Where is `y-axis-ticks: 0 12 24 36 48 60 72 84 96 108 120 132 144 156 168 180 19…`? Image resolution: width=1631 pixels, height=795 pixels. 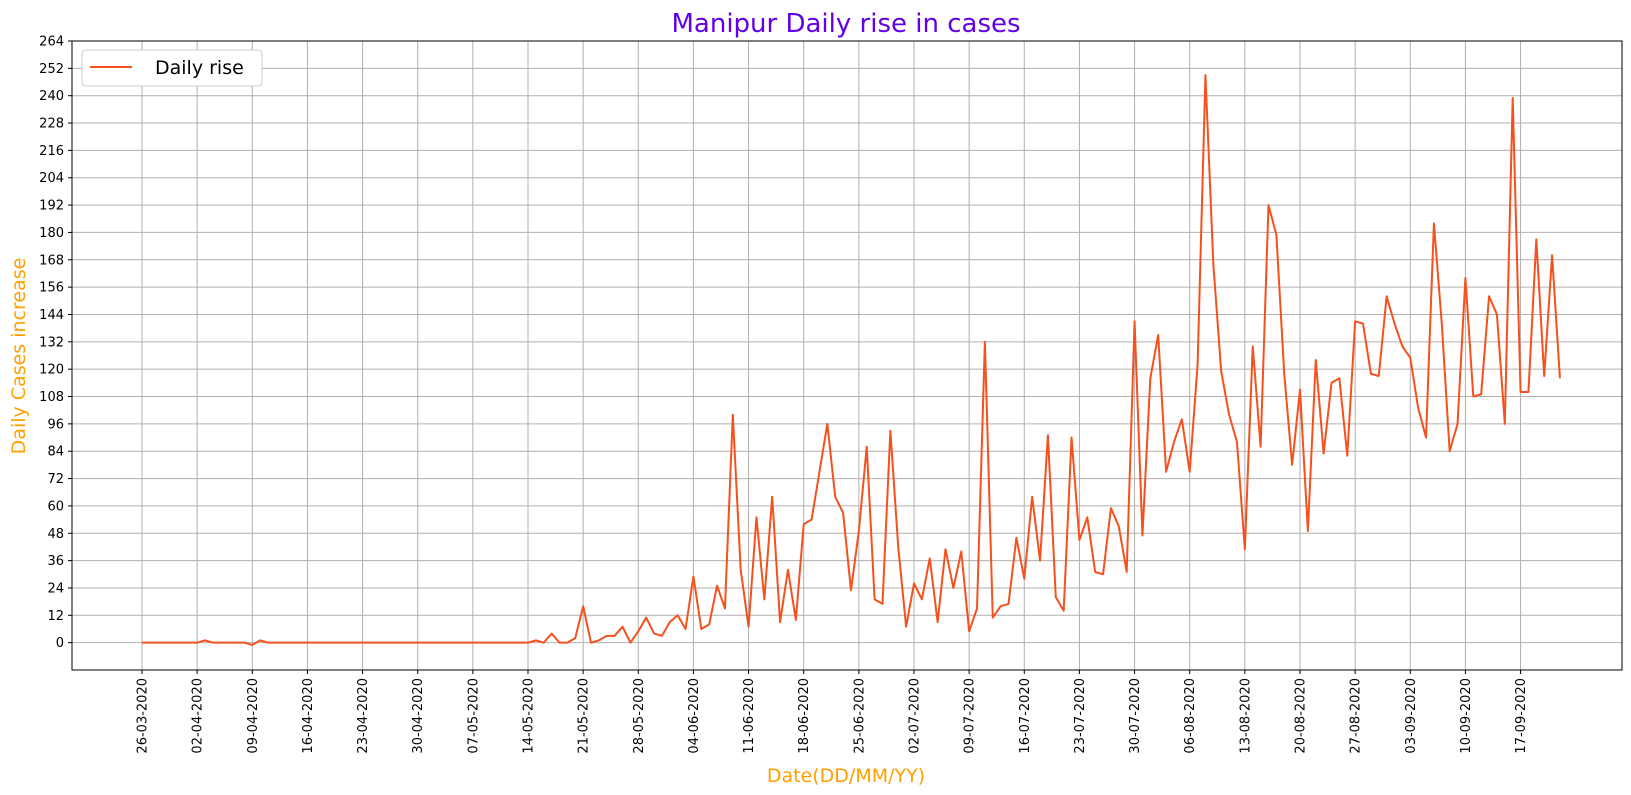 y-axis-ticks: 0 12 24 36 48 60 72 84 96 108 120 132 144 156 168 180 19… is located at coordinates (55, 343).